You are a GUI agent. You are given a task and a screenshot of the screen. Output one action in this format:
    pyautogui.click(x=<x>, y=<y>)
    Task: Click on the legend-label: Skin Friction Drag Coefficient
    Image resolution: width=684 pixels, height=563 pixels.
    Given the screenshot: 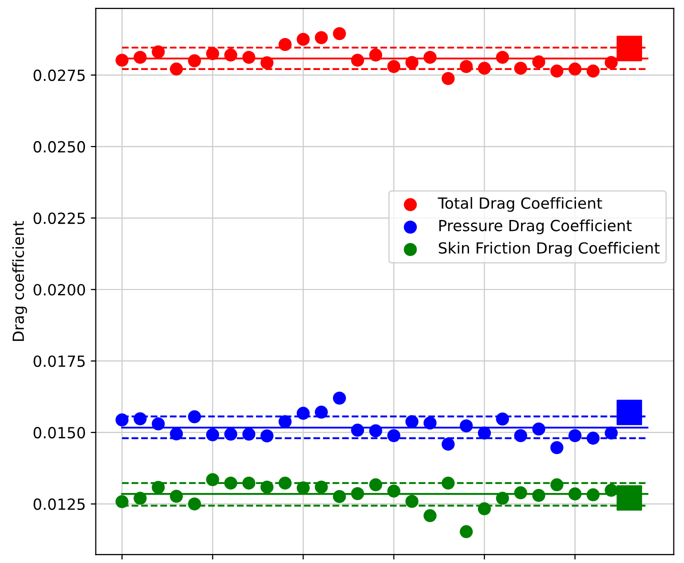 What is the action you would take?
    pyautogui.click(x=549, y=249)
    